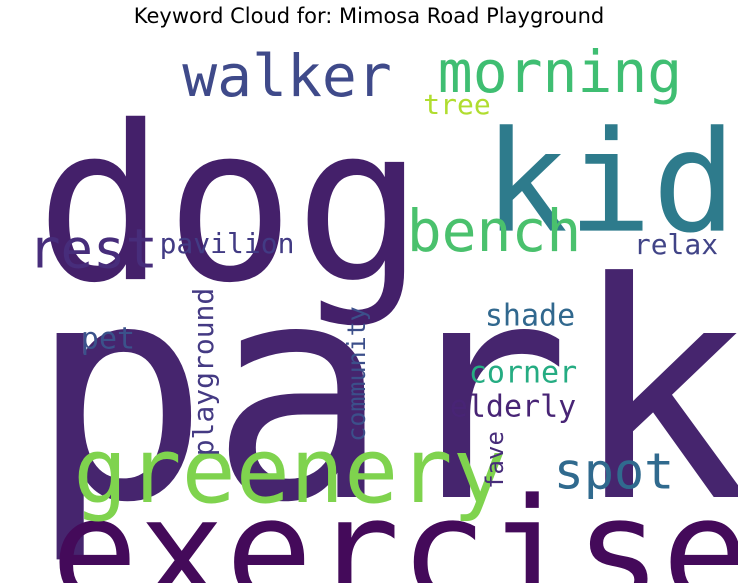 The width and height of the screenshot is (738, 583). I want to click on word-pavilion: pavilion, so click(227, 243).